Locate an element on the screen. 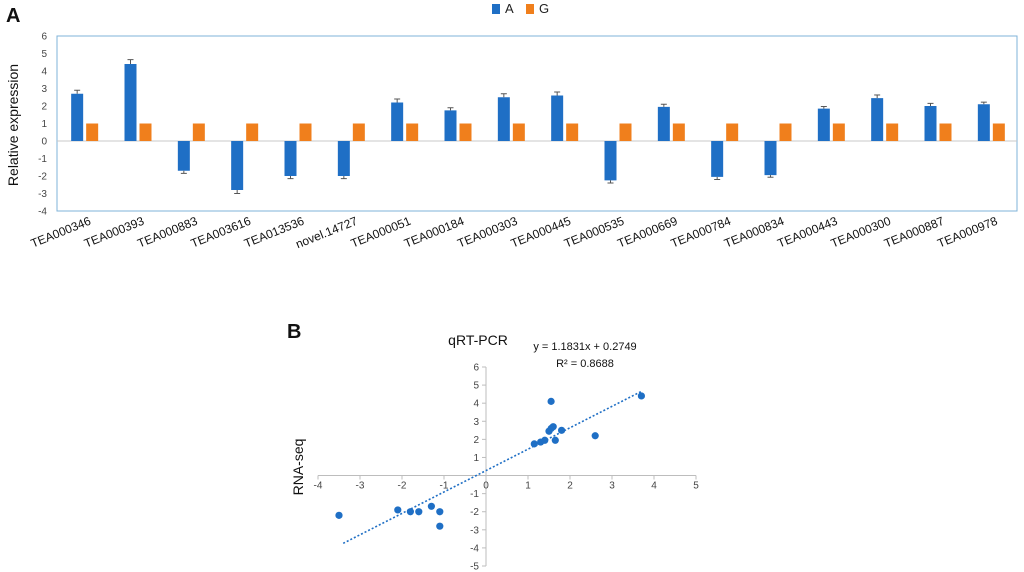  bar-G-TEA000443 is located at coordinates (838, 132).